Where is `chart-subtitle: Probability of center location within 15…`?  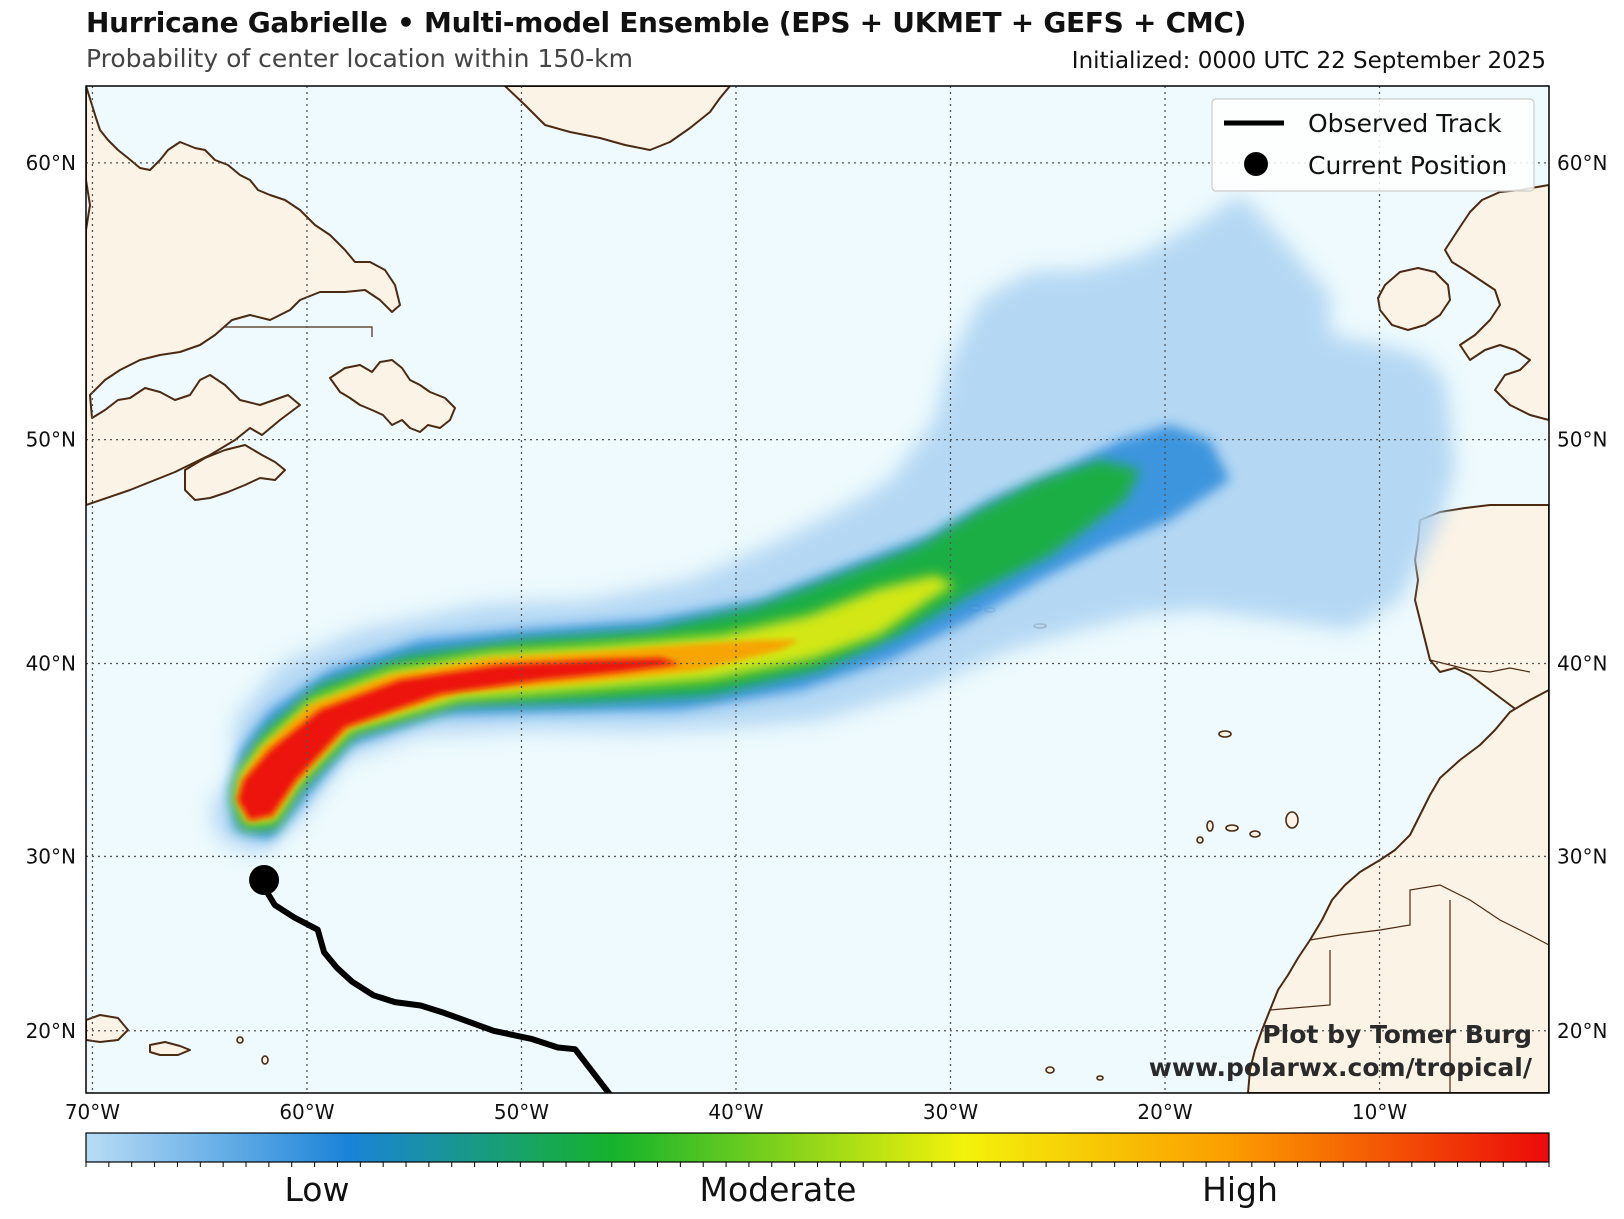
chart-subtitle: Probability of center location within 15… is located at coordinates (360, 58).